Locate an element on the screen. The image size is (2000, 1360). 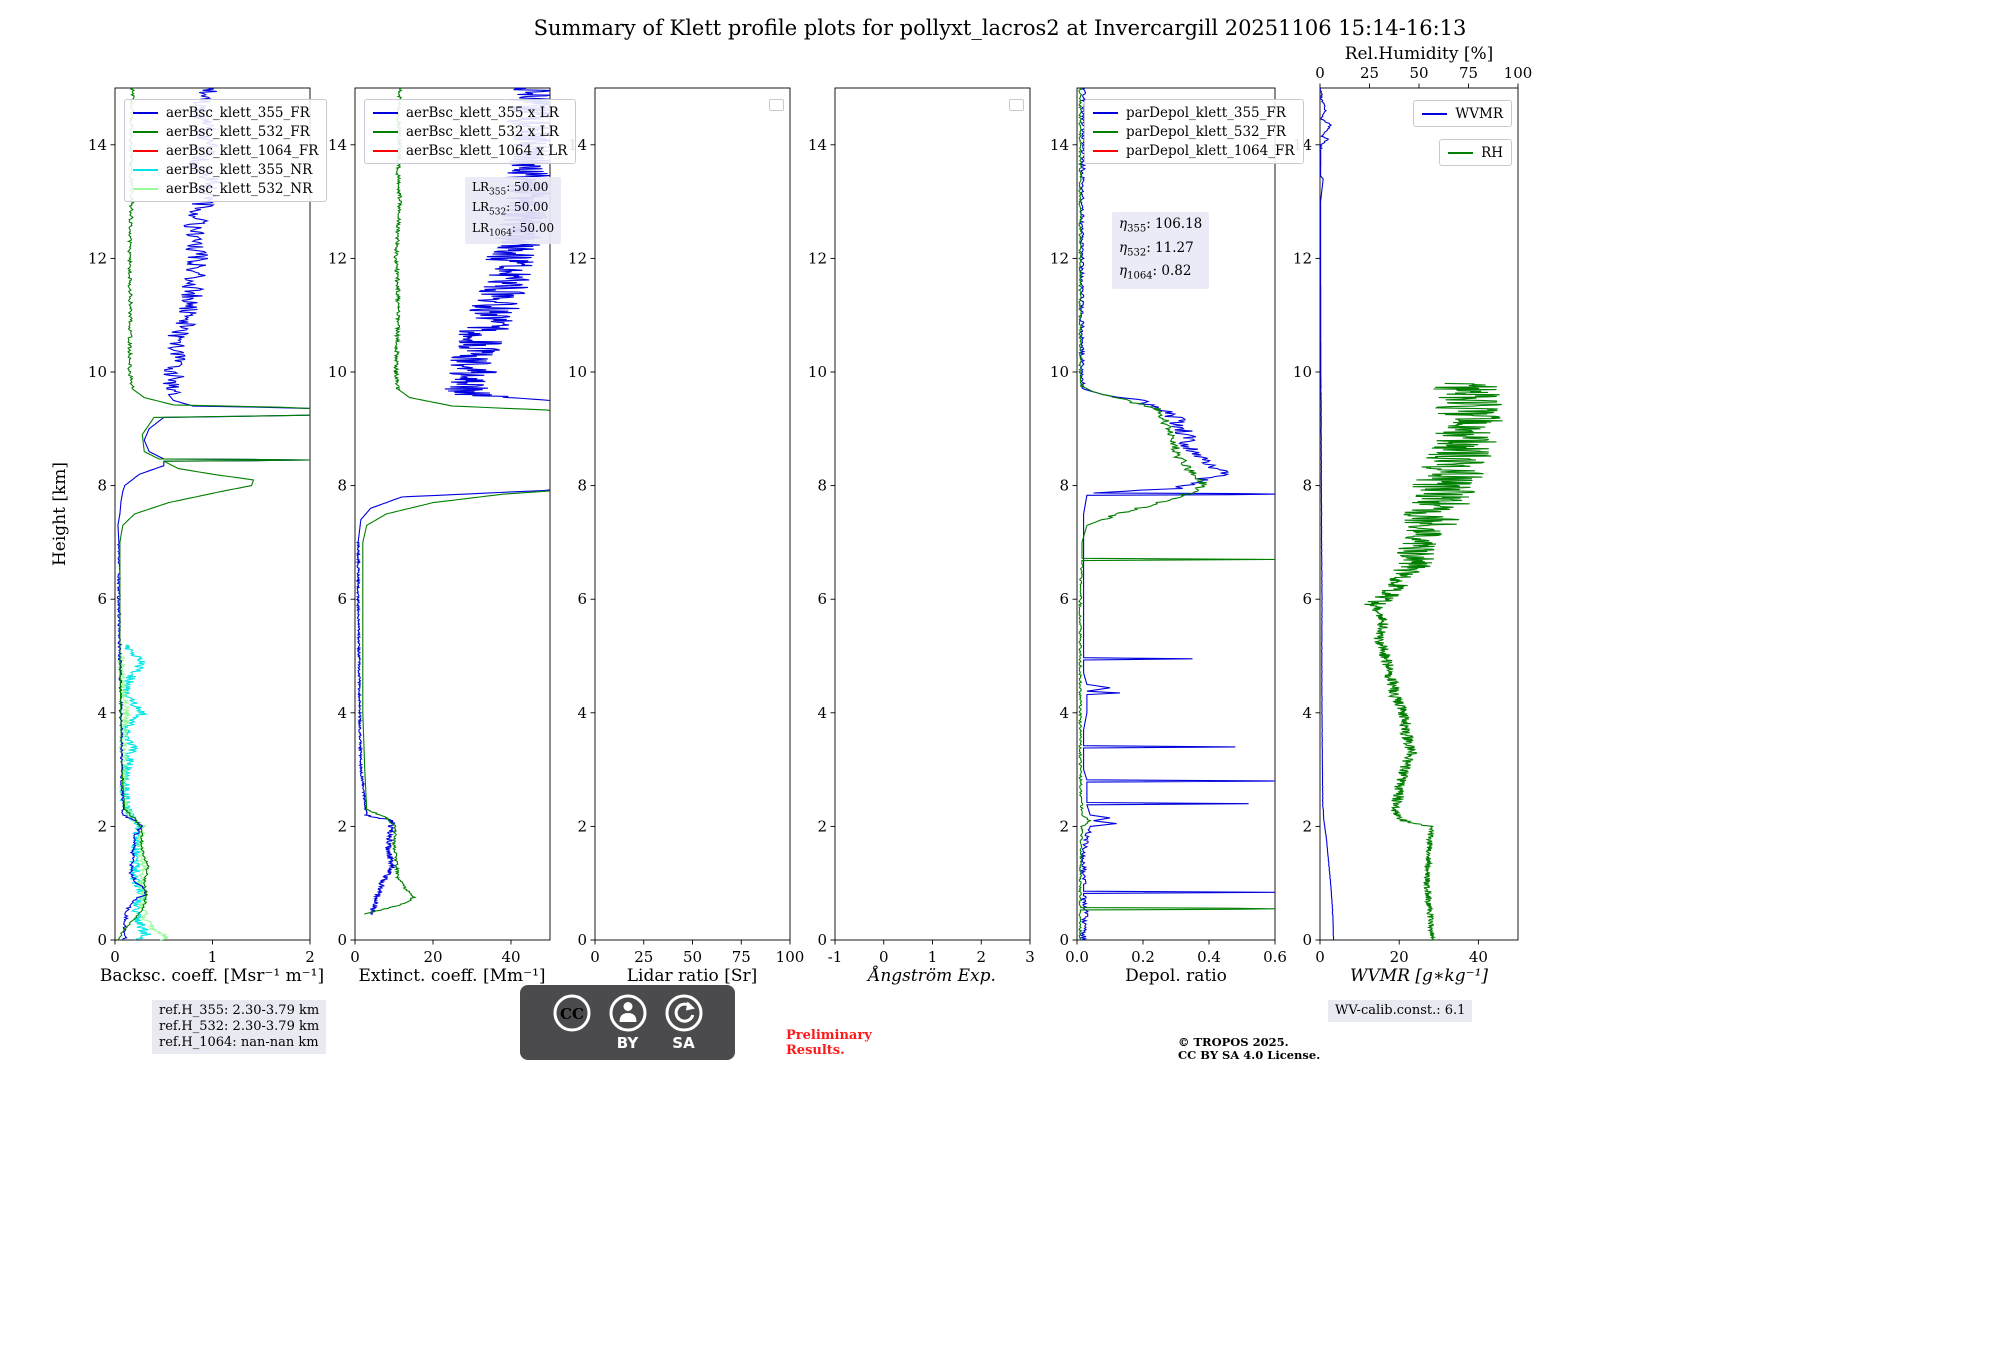
x-tick-label: 0.2 is located at coordinates (1143, 957).